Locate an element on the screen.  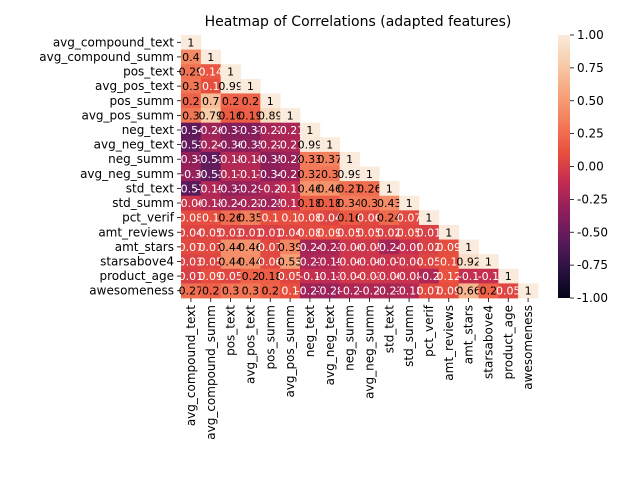
cell-value-label: 0.3 is located at coordinates (330, 174).